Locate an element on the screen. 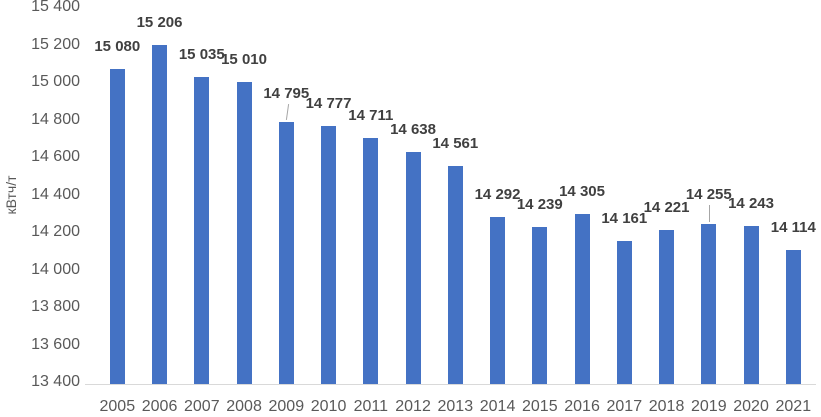  x-tick-label-2007: 2007 is located at coordinates (202, 406).